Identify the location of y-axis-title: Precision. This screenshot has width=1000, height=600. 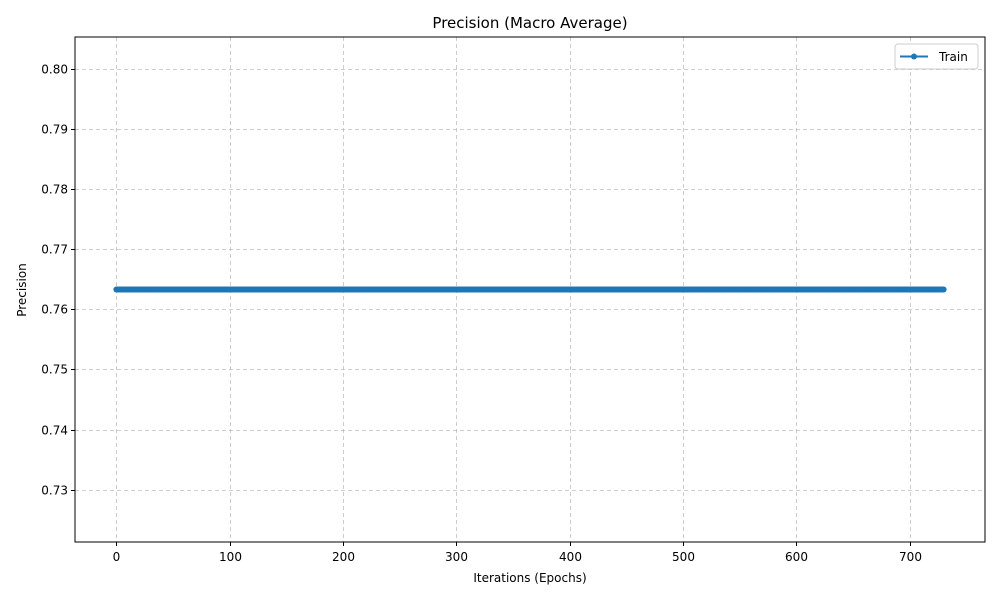
(22, 290).